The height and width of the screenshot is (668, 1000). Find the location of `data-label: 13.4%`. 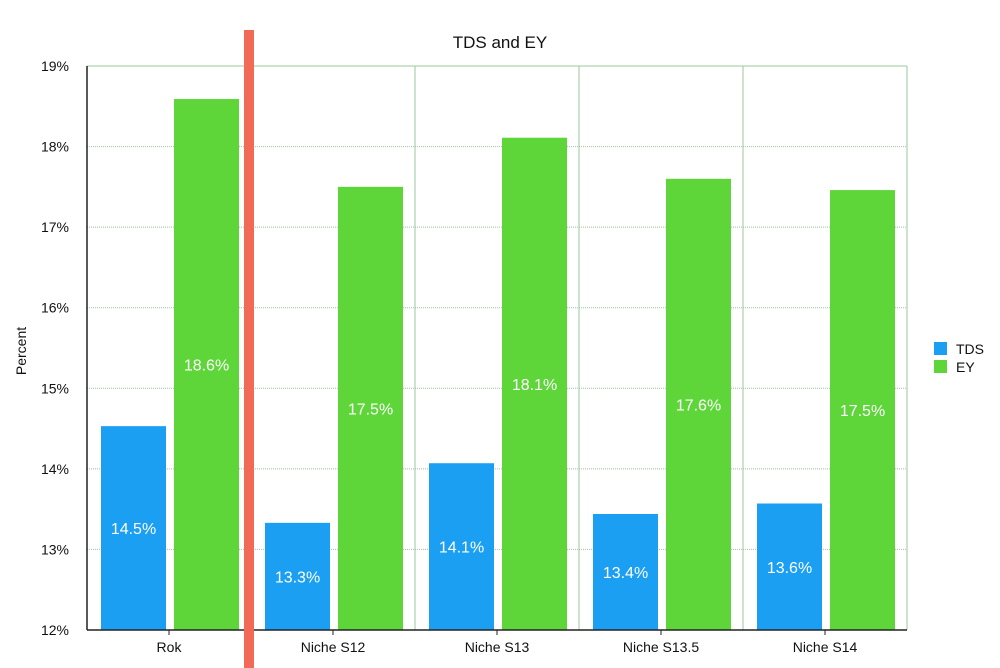

data-label: 13.4% is located at coordinates (625, 573).